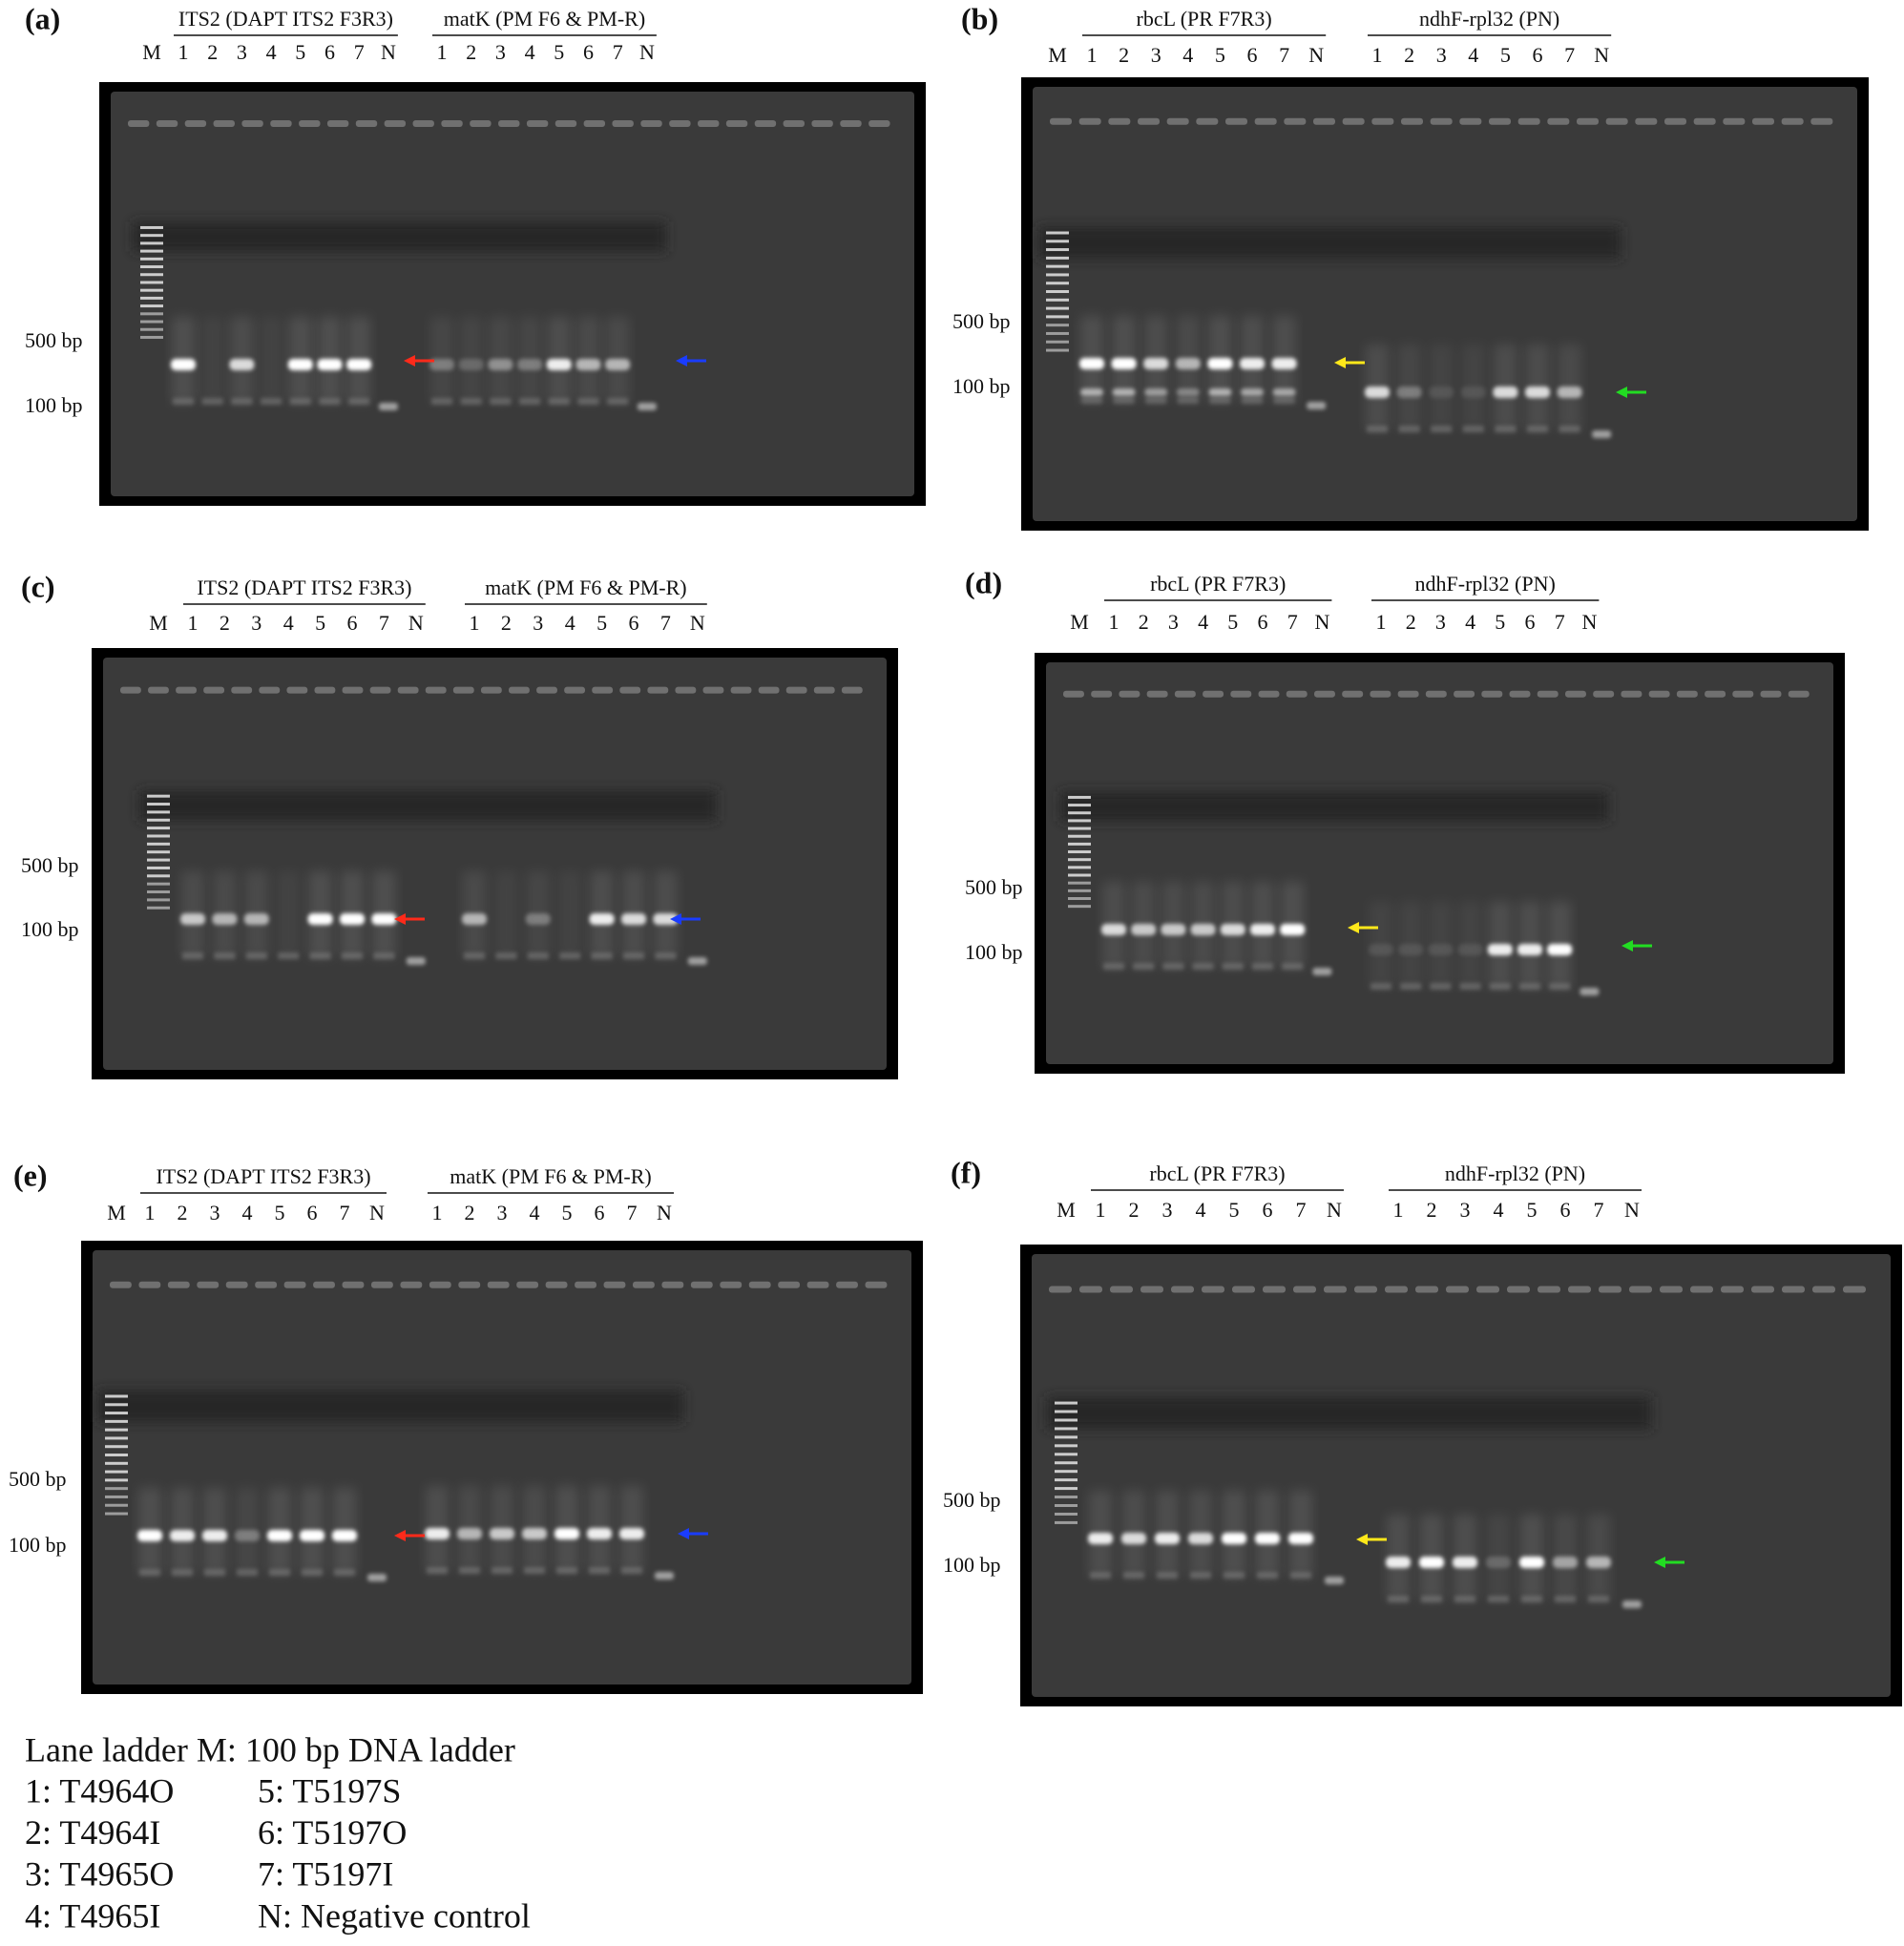 The width and height of the screenshot is (1904, 1946). What do you see at coordinates (500, 52) in the screenshot?
I see `lane-label: 3` at bounding box center [500, 52].